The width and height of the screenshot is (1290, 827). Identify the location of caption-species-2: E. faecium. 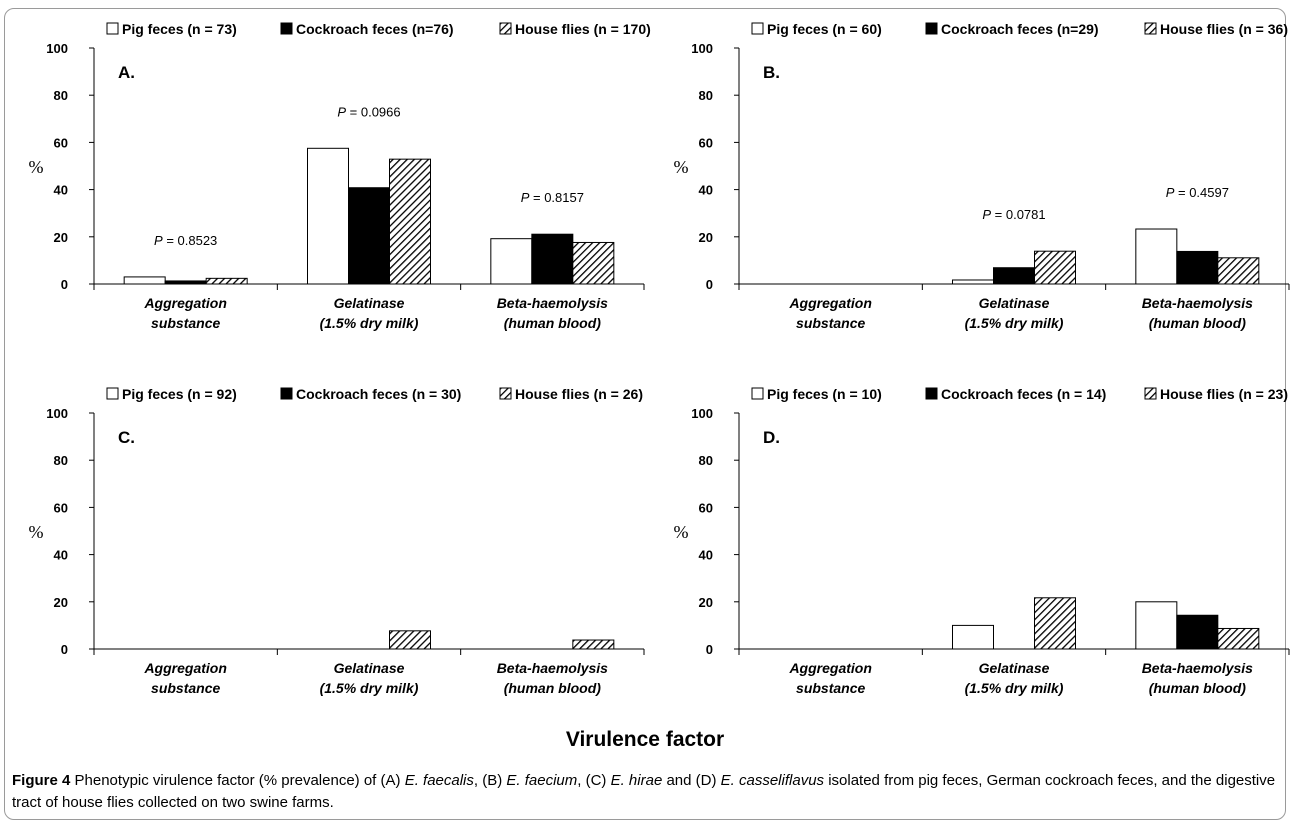
(542, 780).